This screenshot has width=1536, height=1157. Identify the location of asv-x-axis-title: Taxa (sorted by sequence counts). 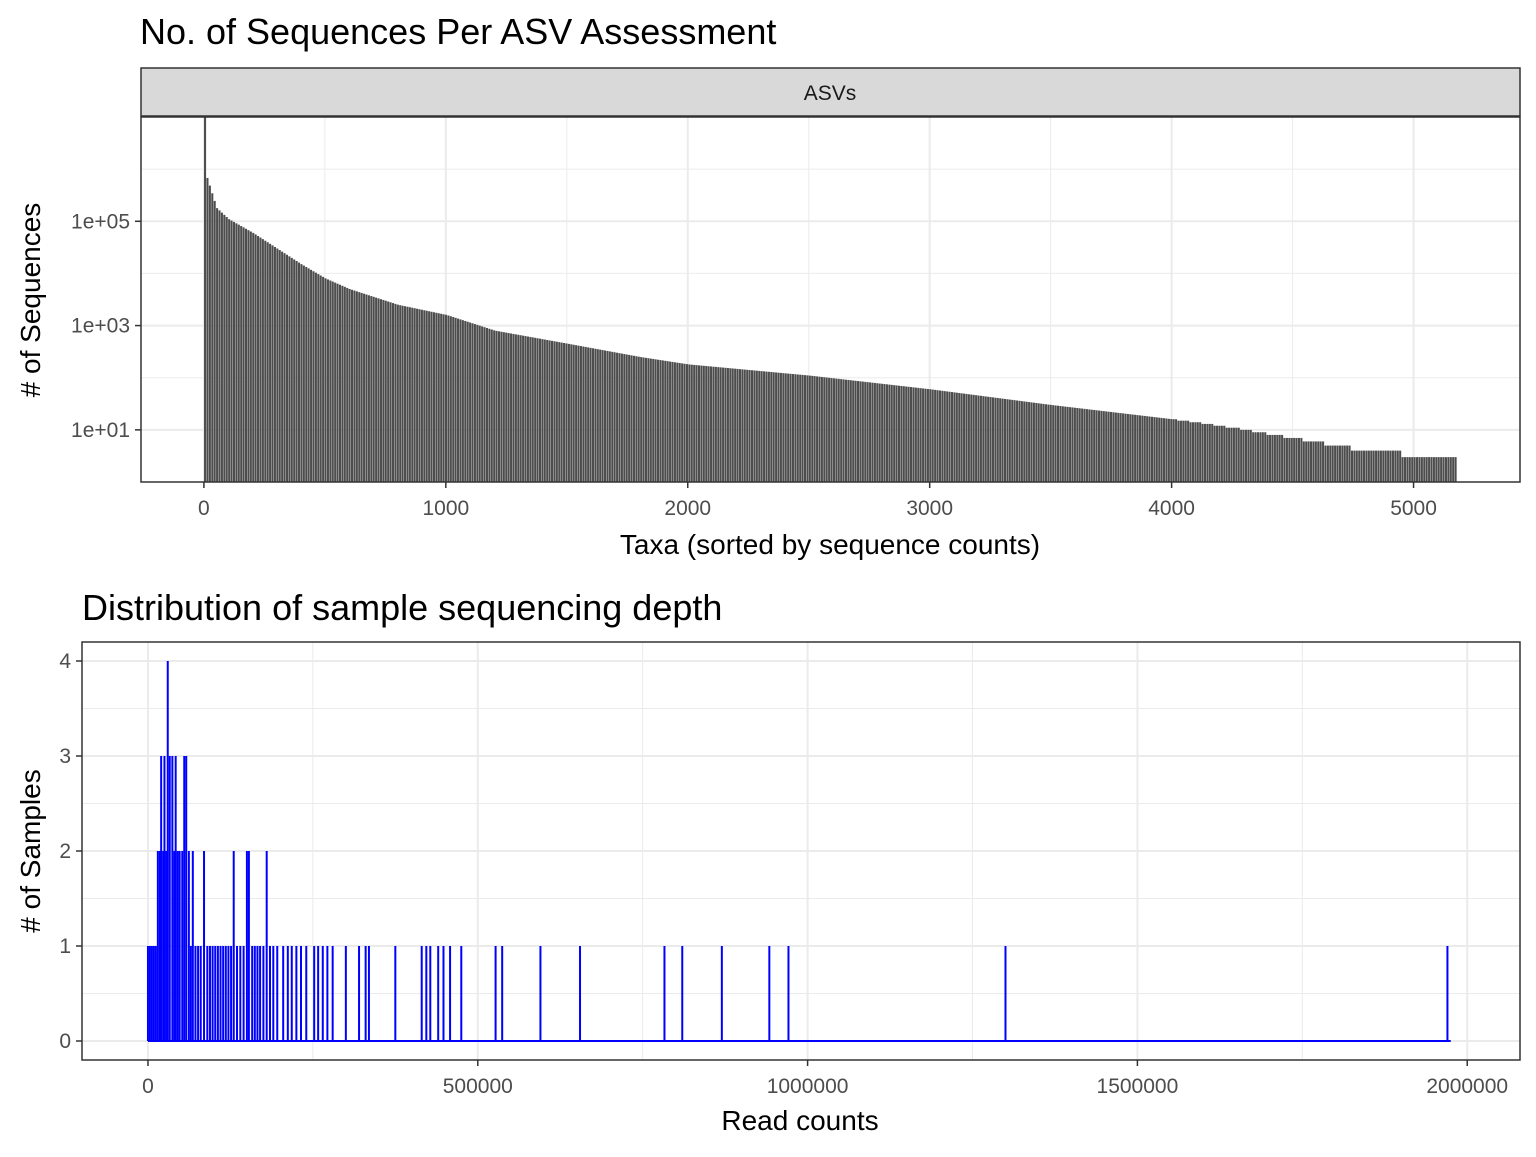
(830, 544).